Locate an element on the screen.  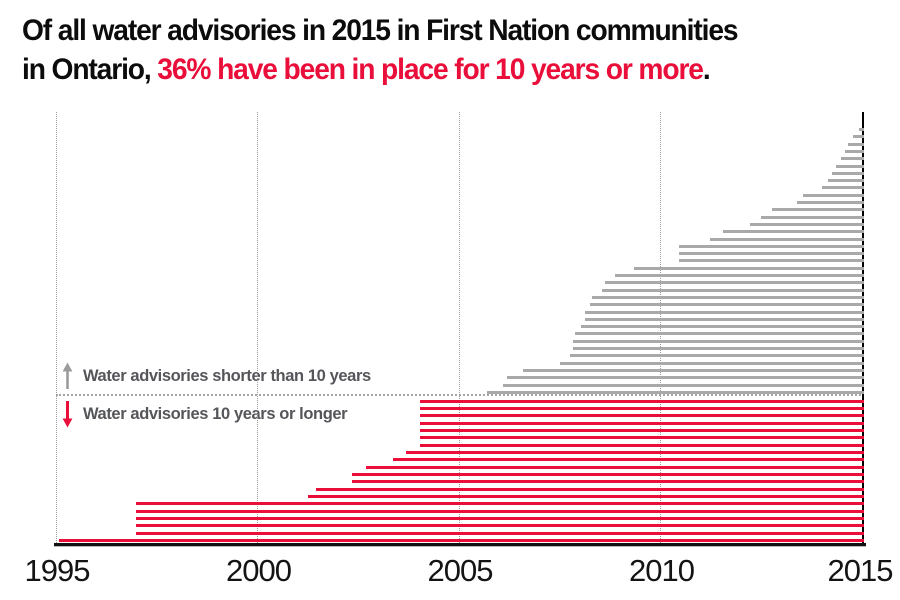
title-line2-suffix: . is located at coordinates (706, 69).